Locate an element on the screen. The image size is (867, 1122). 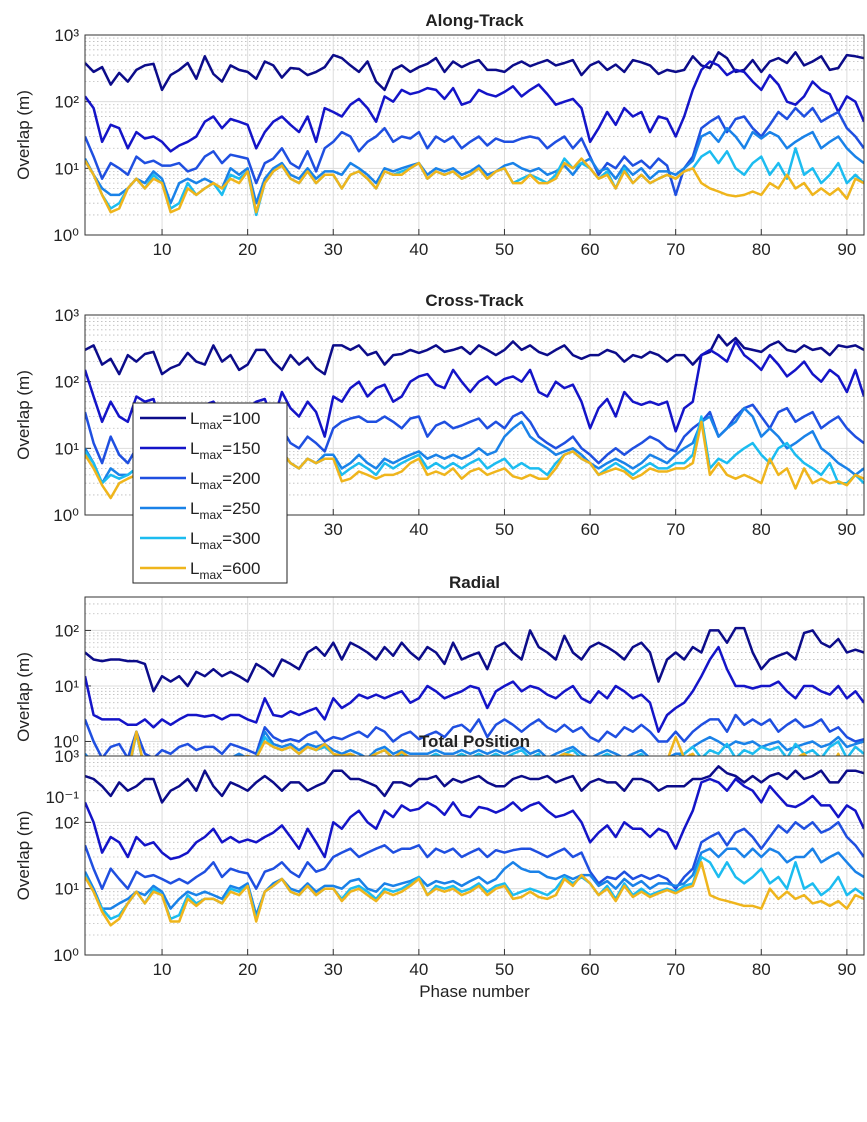
legend-label: Lmax=600 is located at coordinates (225, 570).